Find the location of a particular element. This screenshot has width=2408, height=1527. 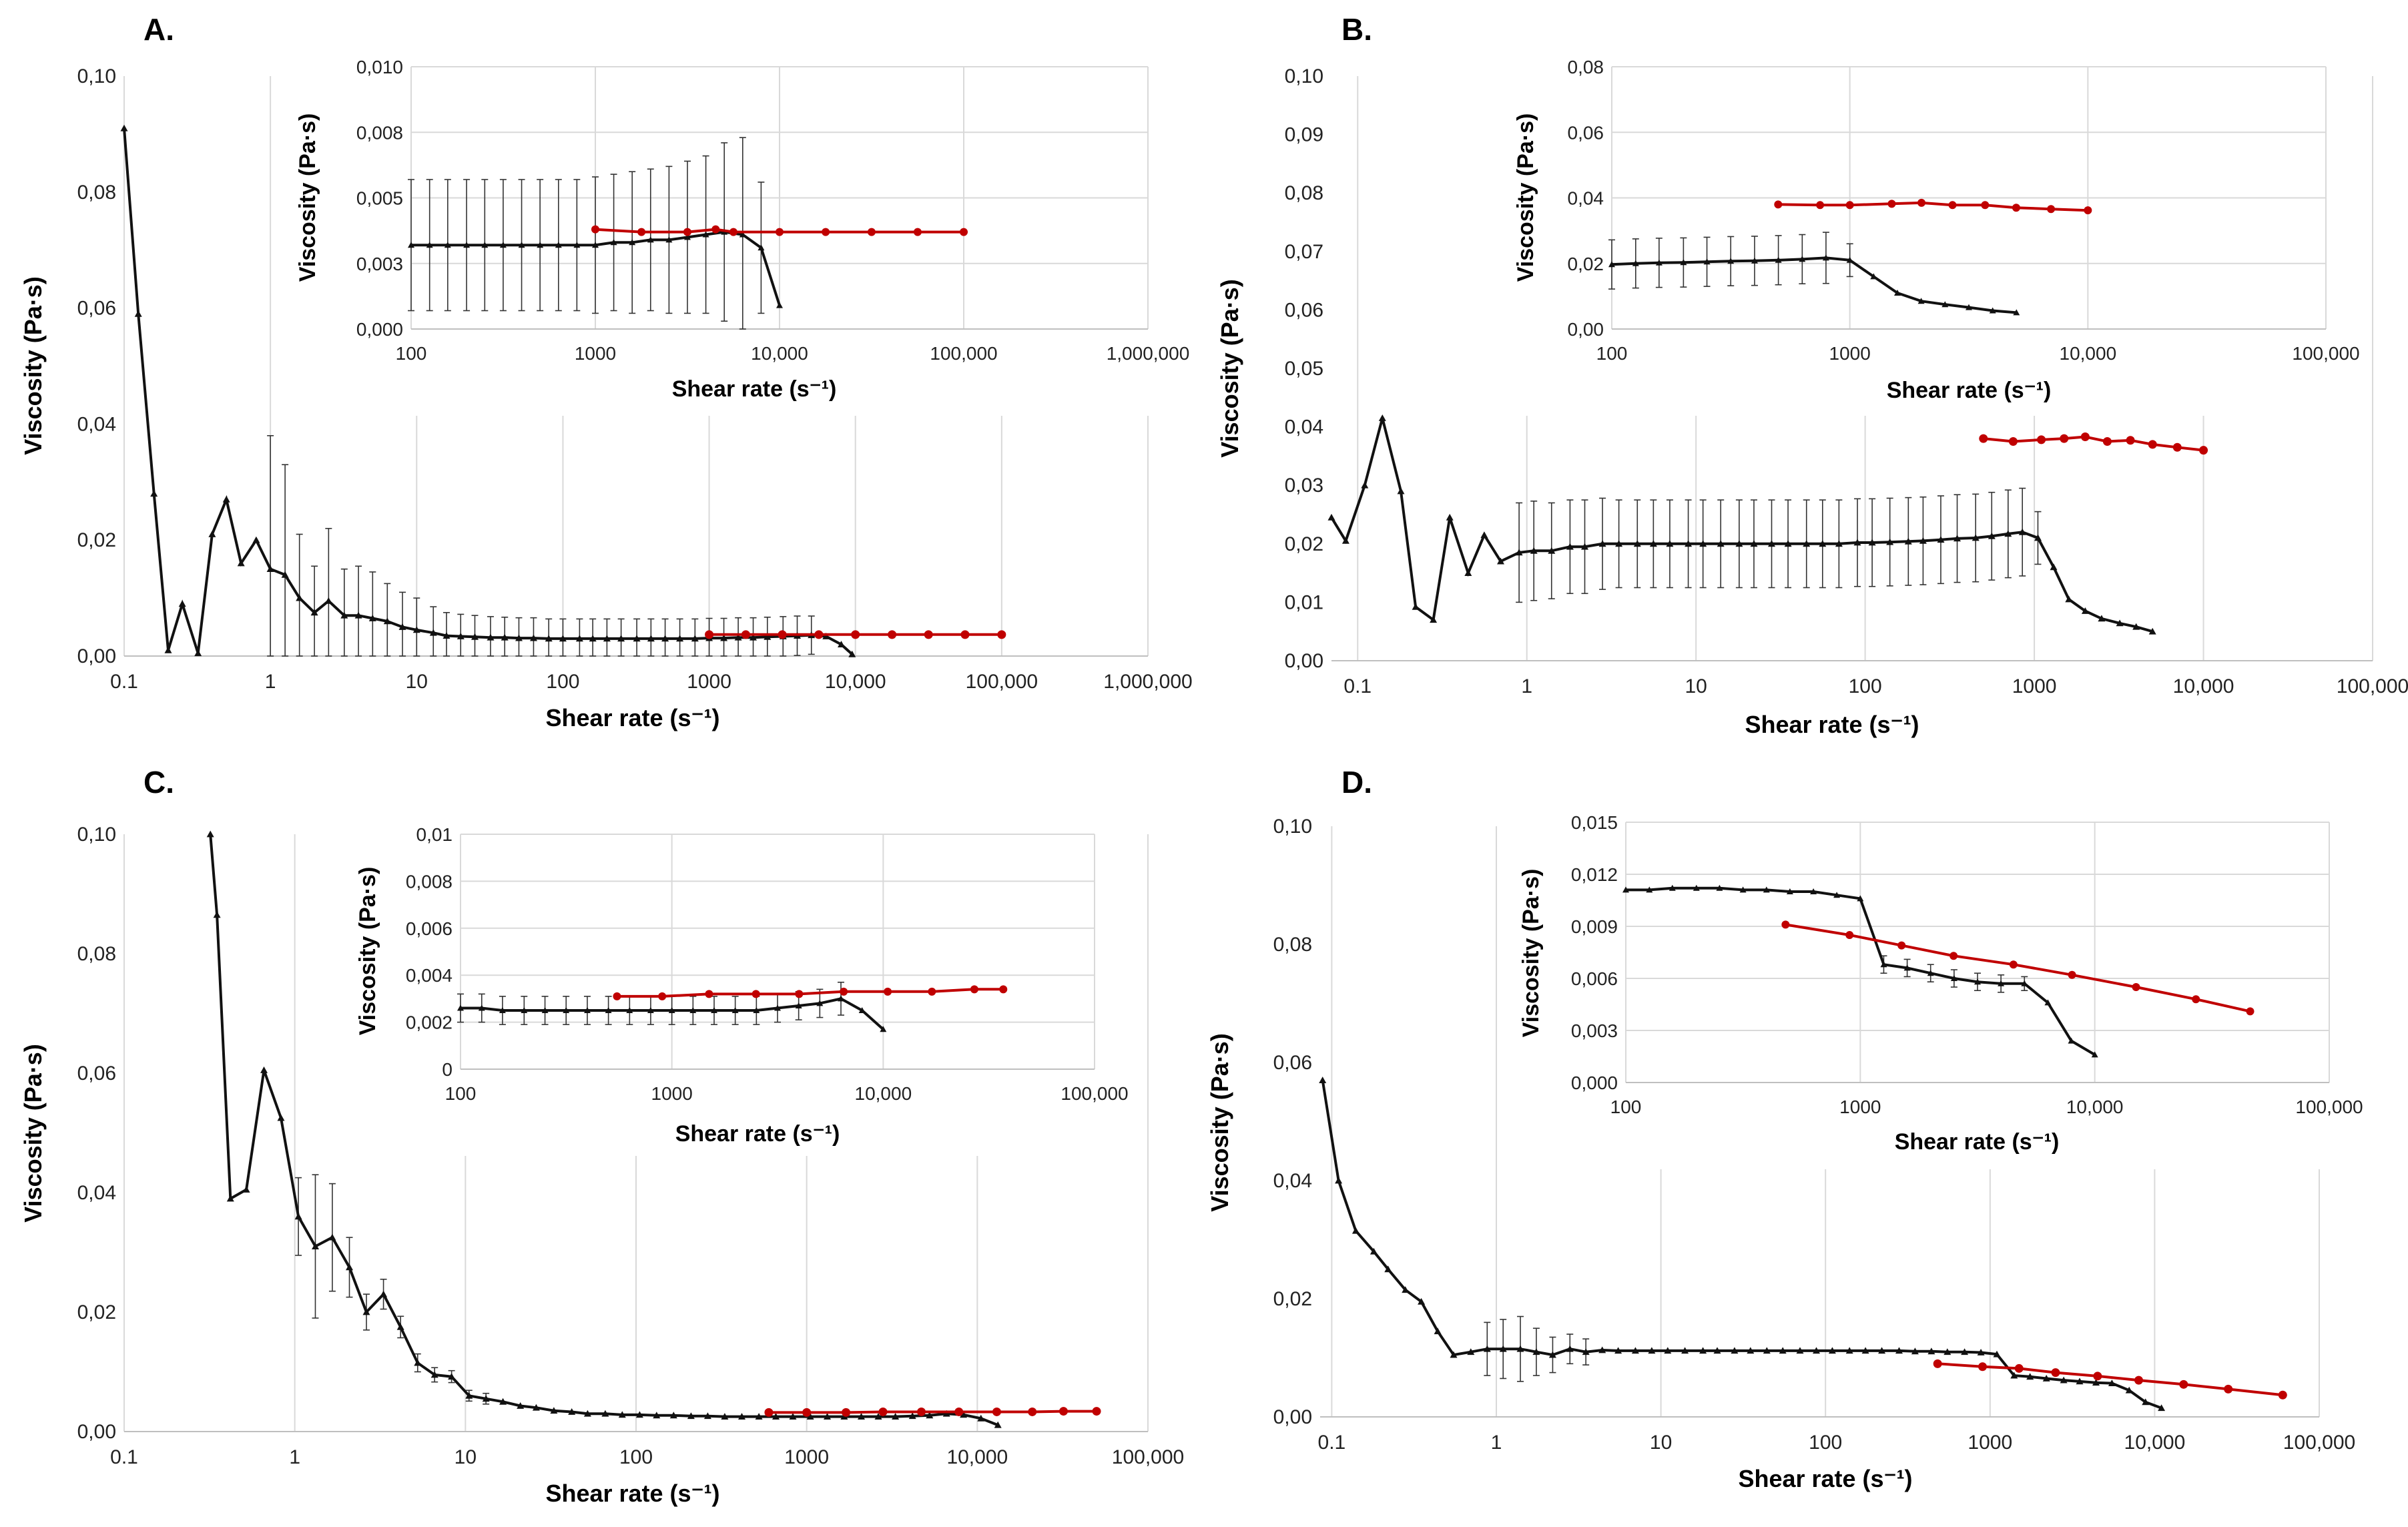

panel-a-main-xtick-label: 1 is located at coordinates (270, 682).